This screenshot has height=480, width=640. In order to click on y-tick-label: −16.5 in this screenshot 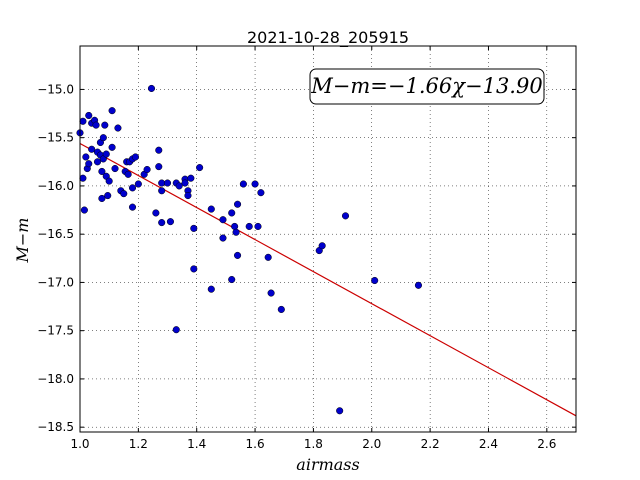, I will do `click(55, 234)`.